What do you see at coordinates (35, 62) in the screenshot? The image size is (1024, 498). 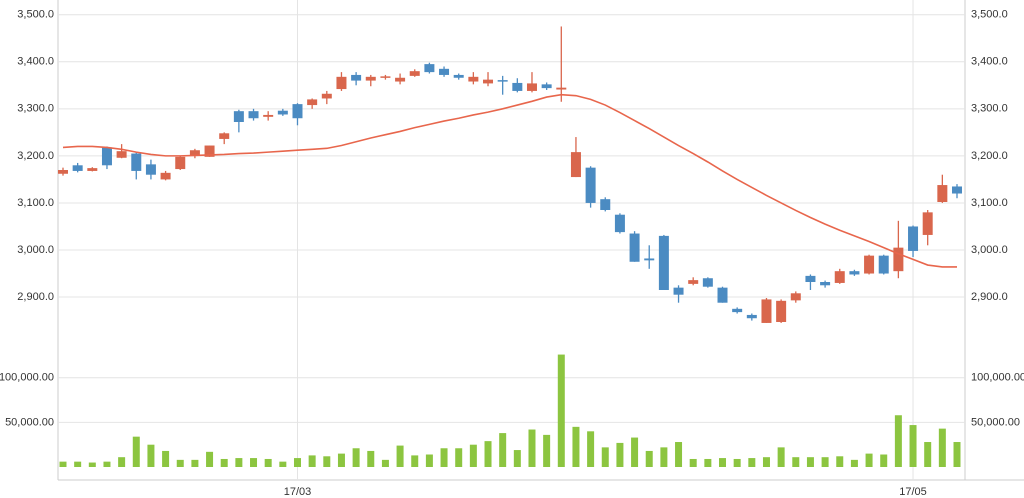 I see `y-tick-label: 3,400.0` at bounding box center [35, 62].